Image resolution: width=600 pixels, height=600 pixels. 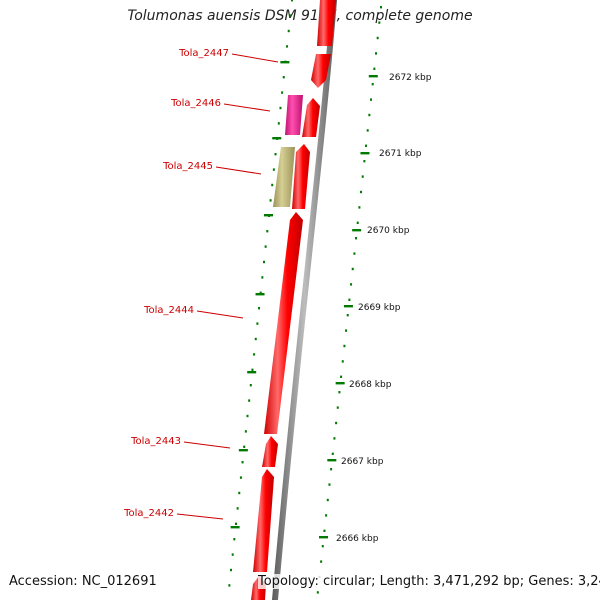 What do you see at coordinates (410, 78) in the screenshot?
I see `kbp-tick-label: 2672 kbp` at bounding box center [410, 78].